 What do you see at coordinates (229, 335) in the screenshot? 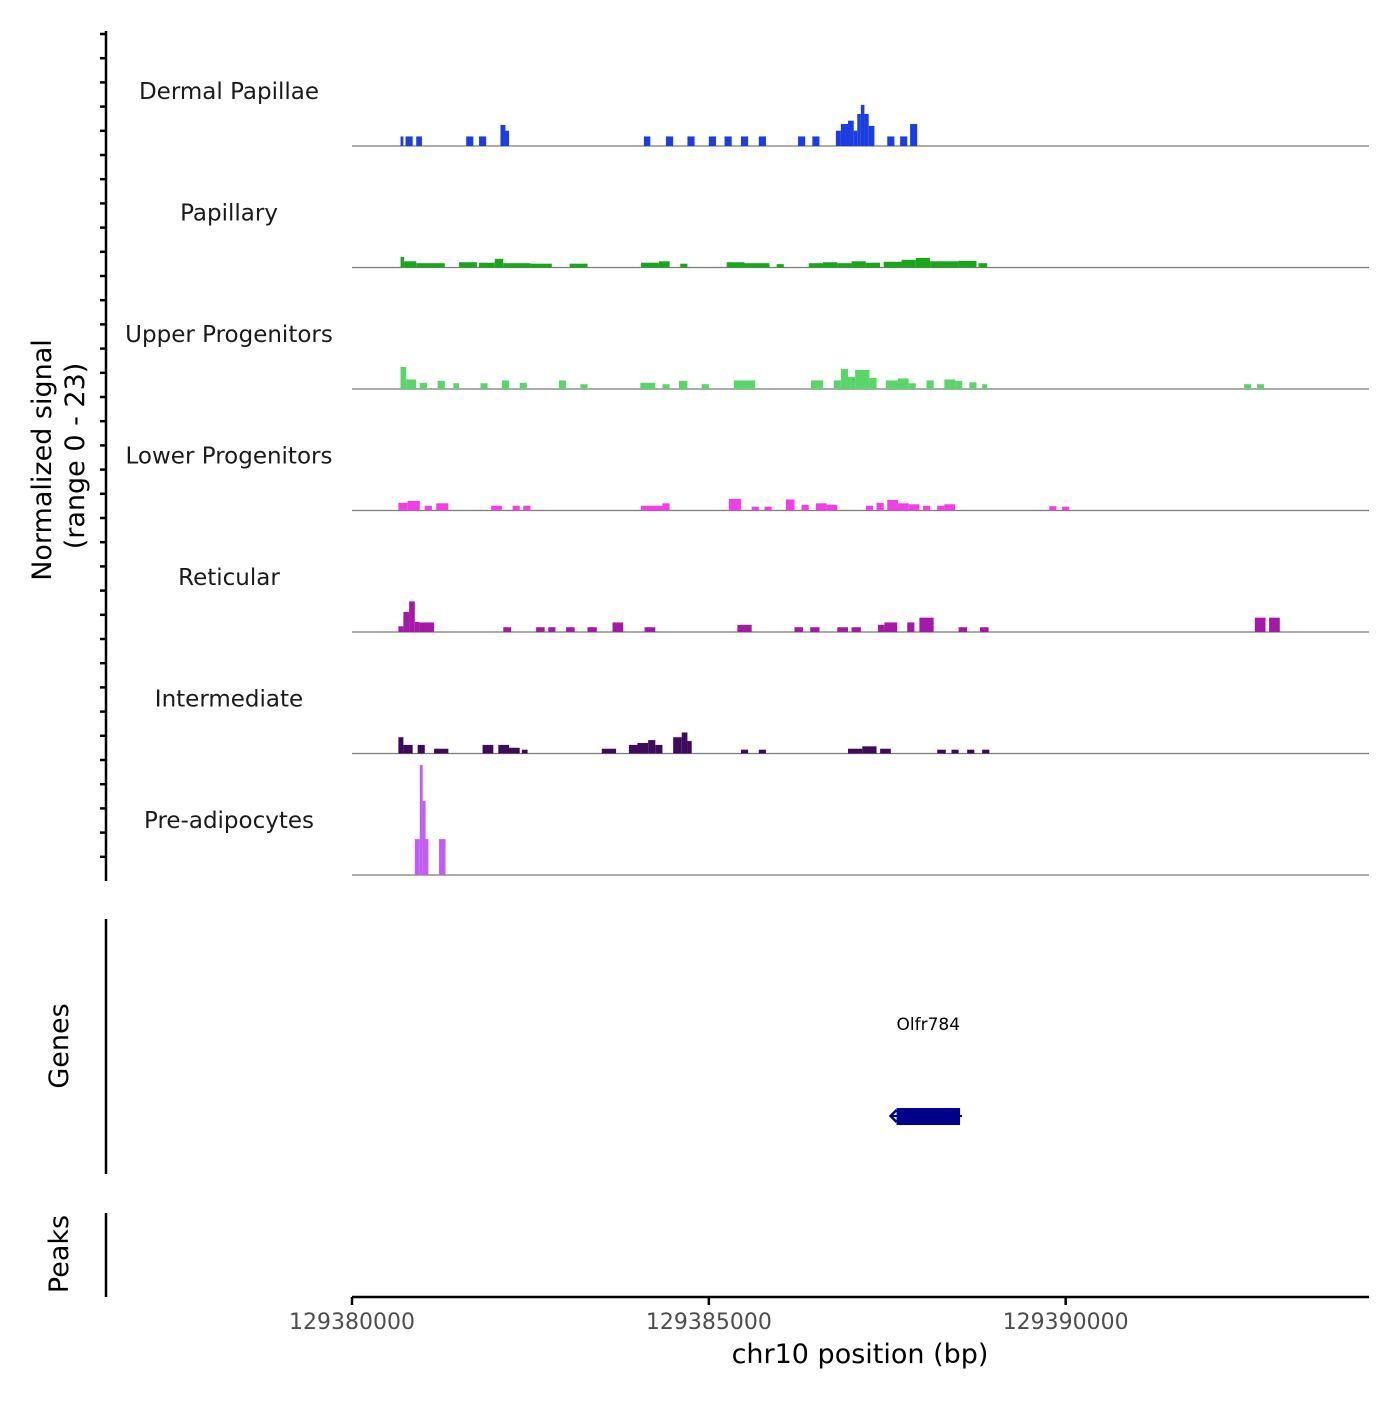
I see `track-label: Upper Progenitors` at bounding box center [229, 335].